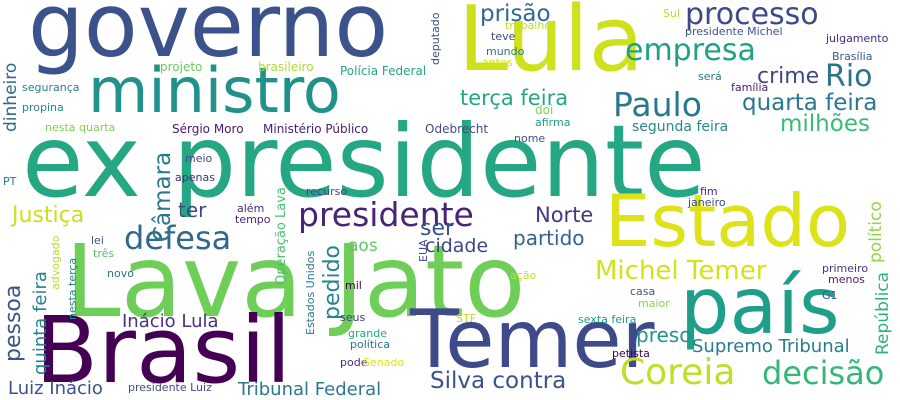  What do you see at coordinates (845, 268) in the screenshot?
I see `word-primeiro: primeiro` at bounding box center [845, 268].